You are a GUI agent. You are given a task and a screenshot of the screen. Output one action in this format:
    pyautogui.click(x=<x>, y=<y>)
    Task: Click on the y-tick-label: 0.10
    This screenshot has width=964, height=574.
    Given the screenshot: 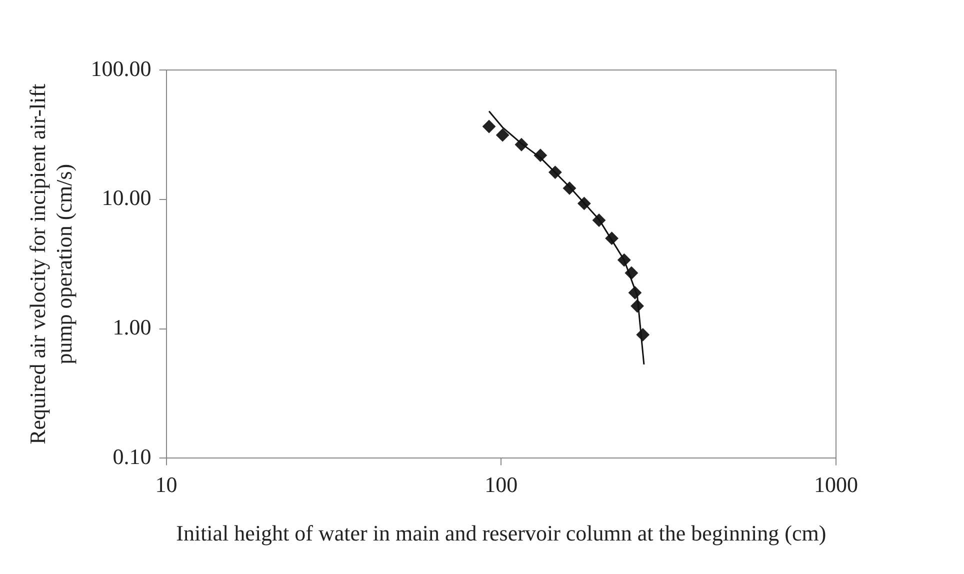 What is the action you would take?
    pyautogui.click(x=132, y=456)
    